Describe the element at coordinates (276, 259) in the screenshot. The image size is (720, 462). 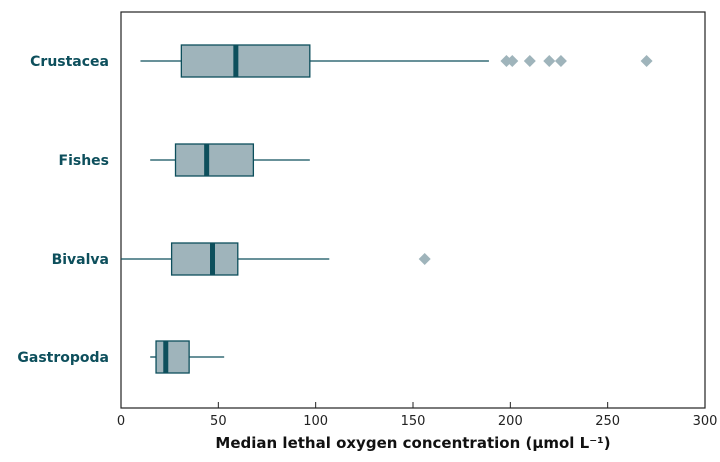
I see `box-bivalva` at that location.